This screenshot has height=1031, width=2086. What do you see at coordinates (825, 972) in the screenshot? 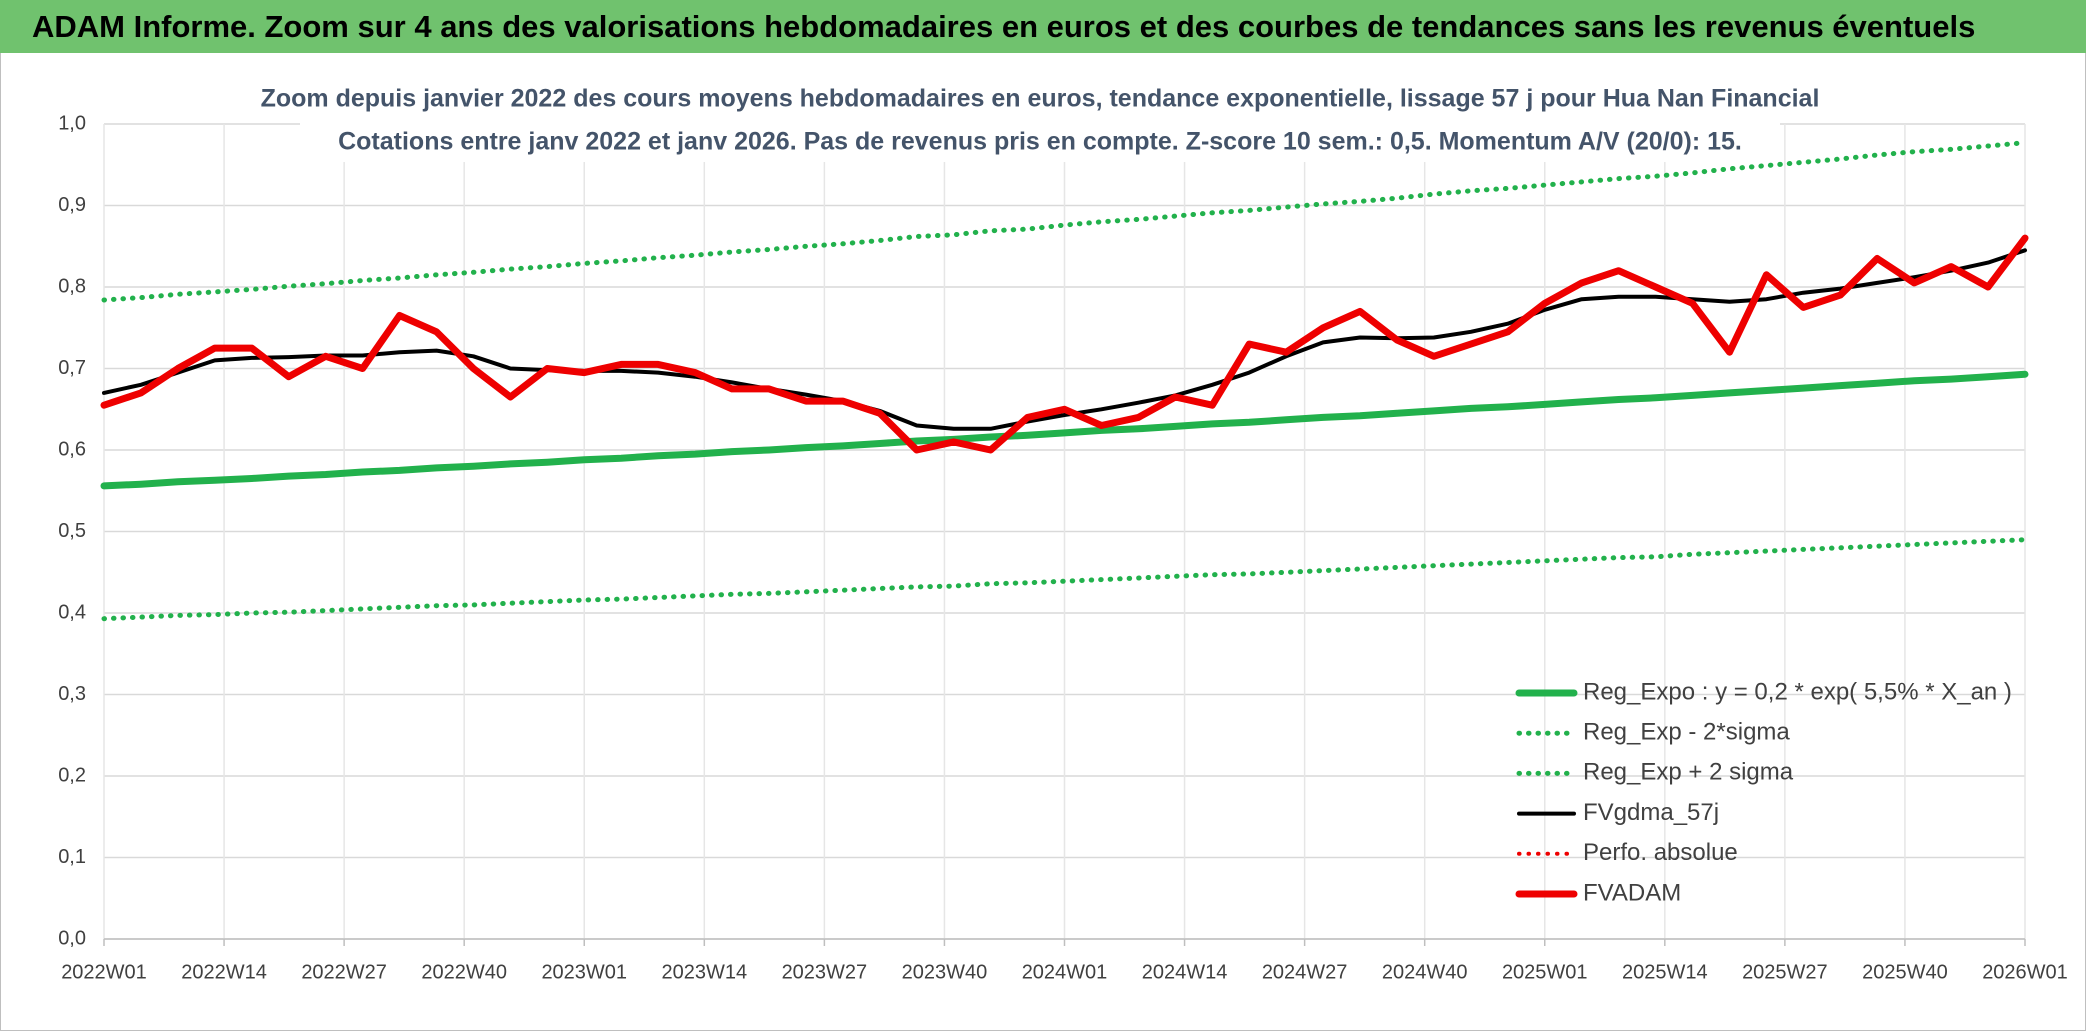
I see `x-tick-label: 2023W27` at bounding box center [825, 972].